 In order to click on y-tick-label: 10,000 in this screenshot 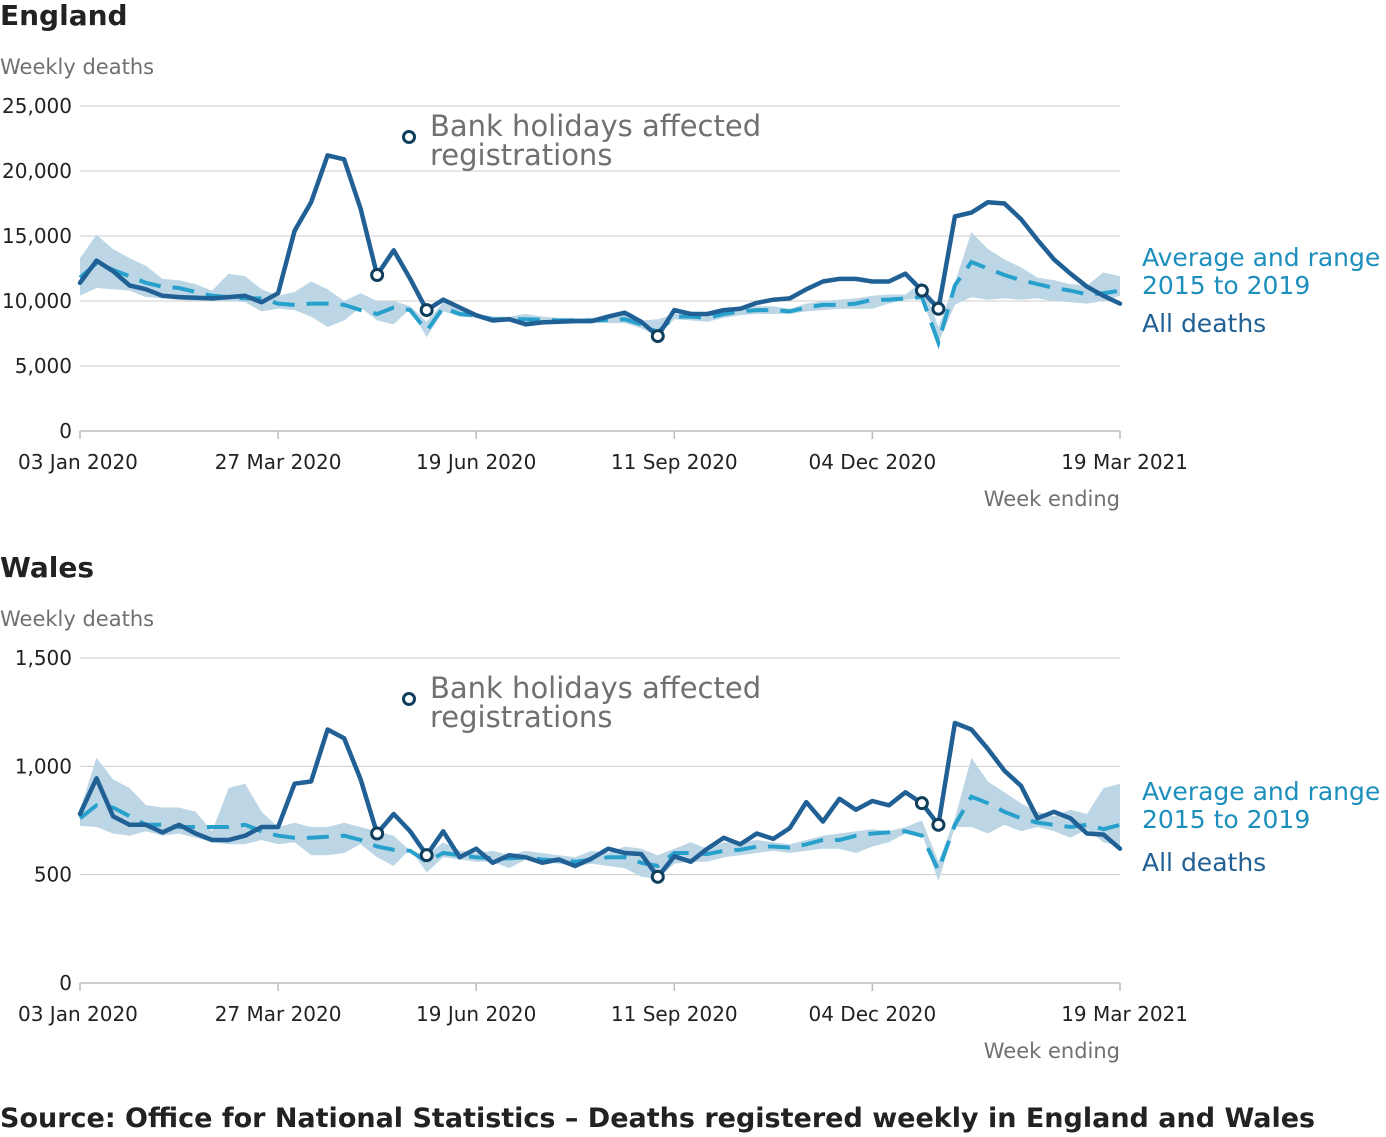, I will do `click(37, 301)`.